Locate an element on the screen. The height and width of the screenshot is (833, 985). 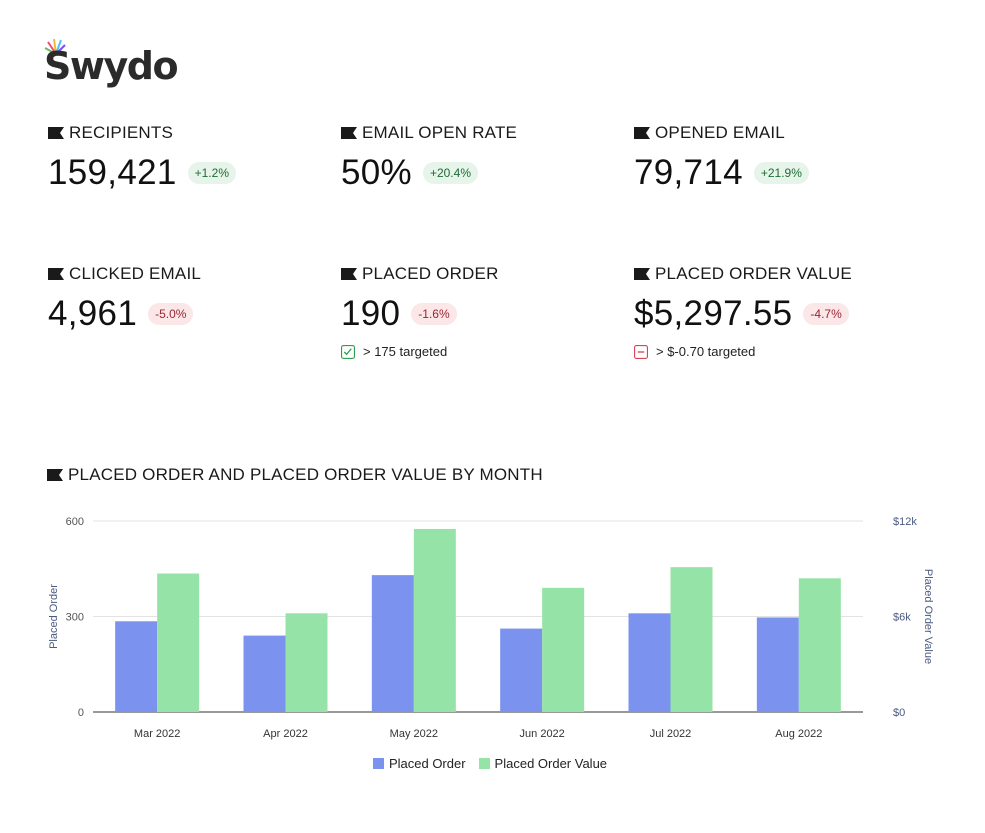
kpi-title: PLACED ORDER is located at coordinates (430, 273).